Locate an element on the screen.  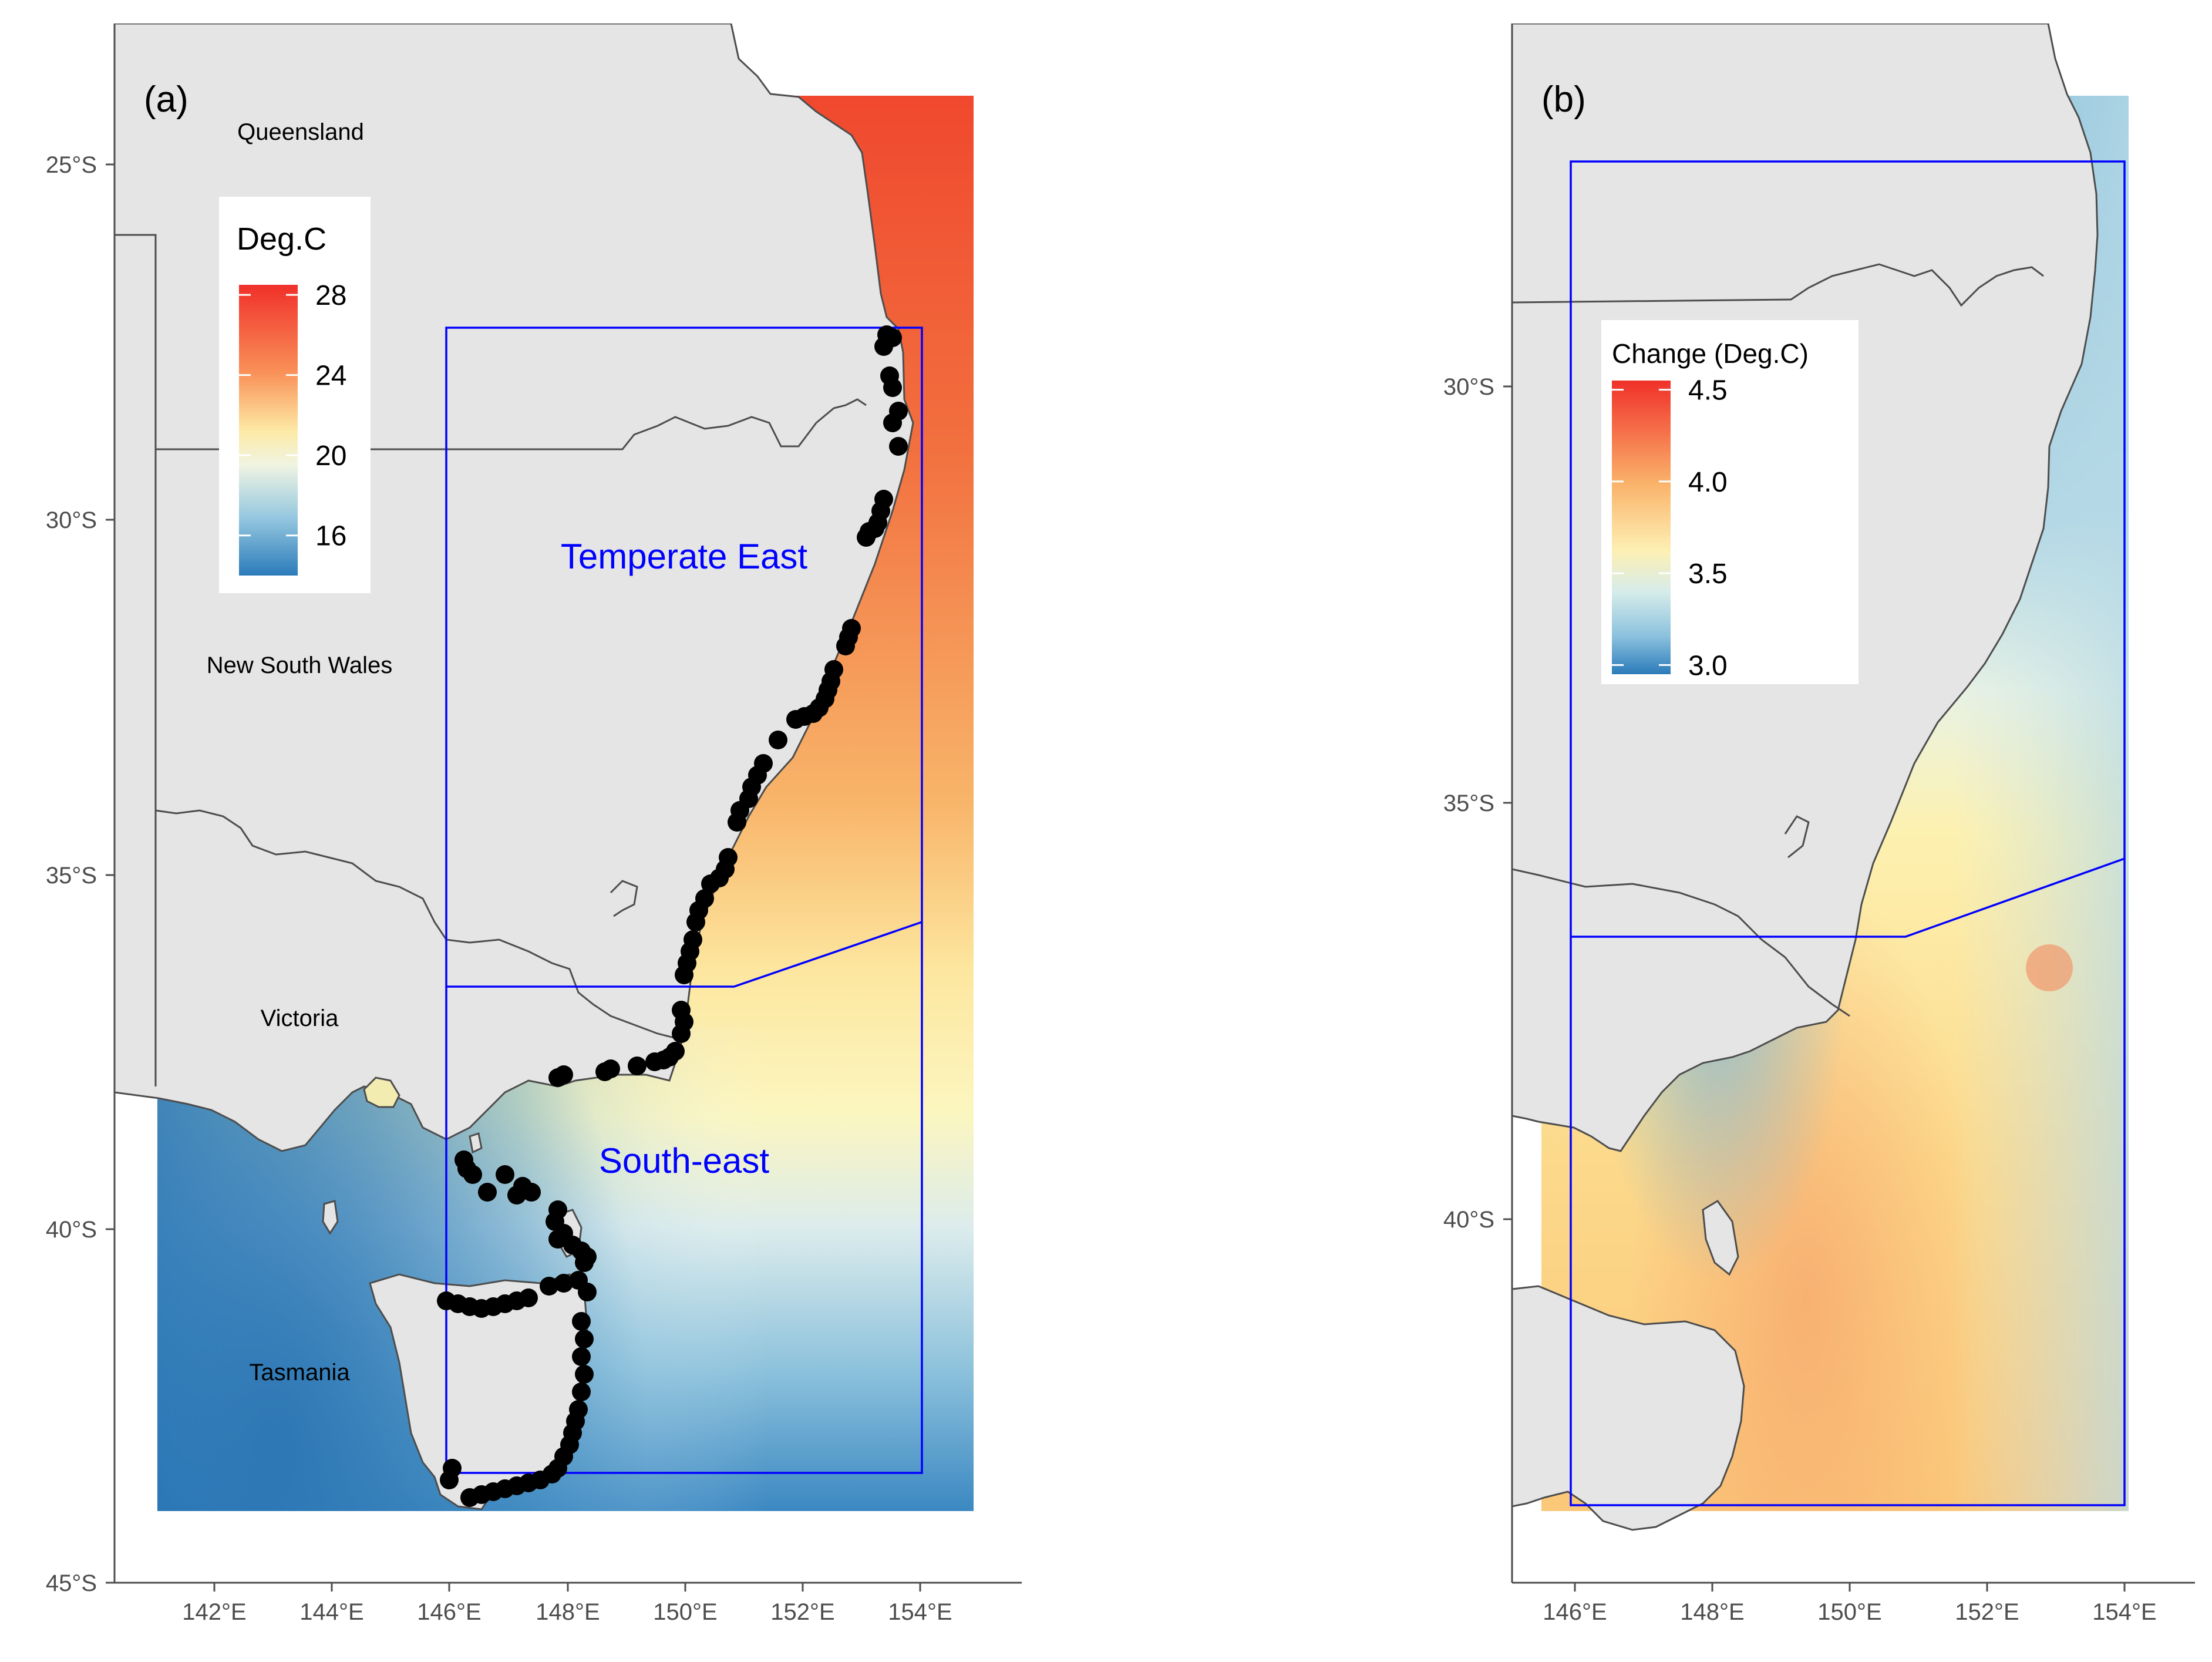
legend-b-title: Change (Deg.C) is located at coordinates (1710, 353).